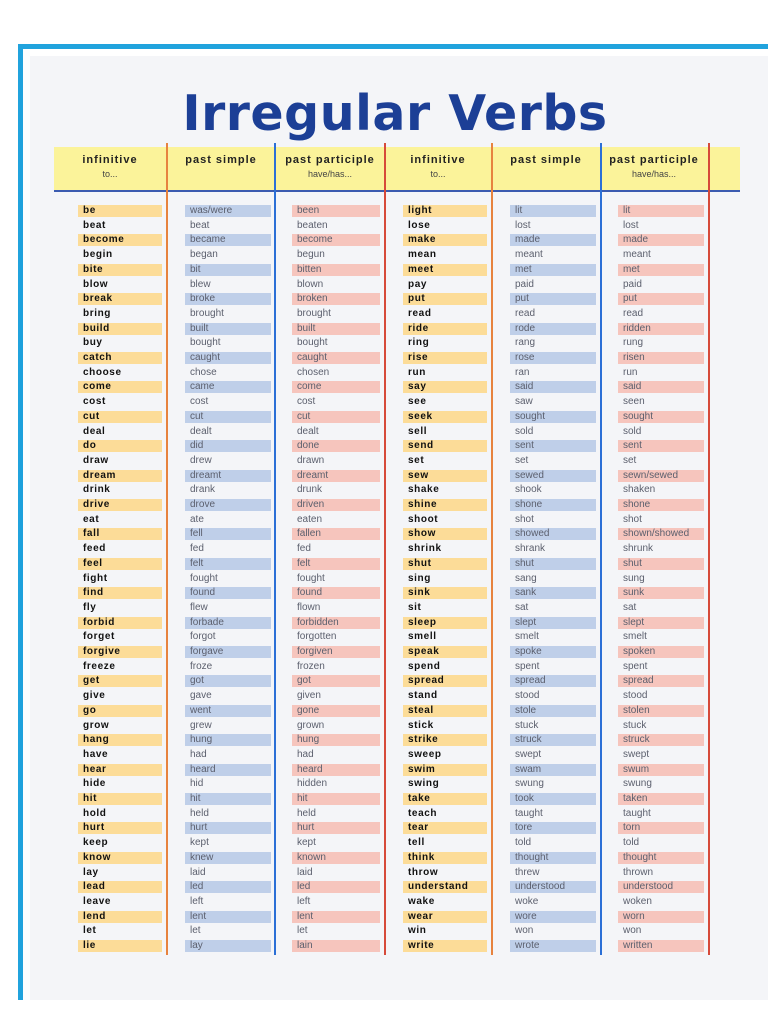 The height and width of the screenshot is (1024, 768). Describe the element at coordinates (203, 637) in the screenshot. I see `verb-cell-past-simple: forgot` at that location.